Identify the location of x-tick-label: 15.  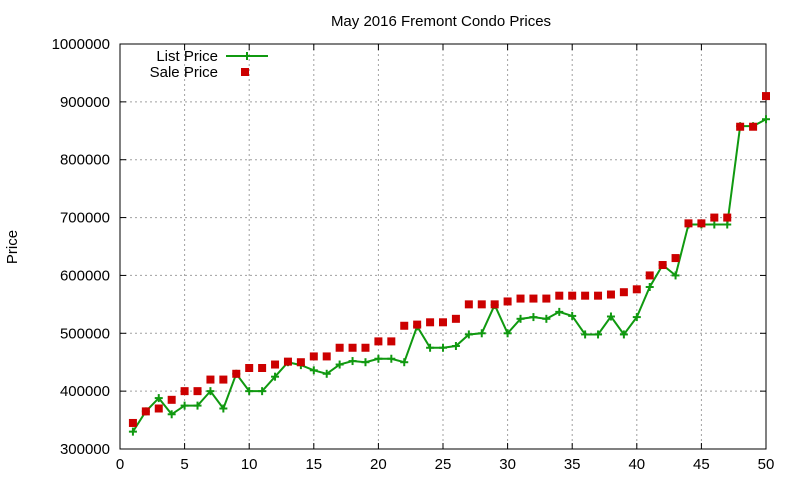
(313, 464).